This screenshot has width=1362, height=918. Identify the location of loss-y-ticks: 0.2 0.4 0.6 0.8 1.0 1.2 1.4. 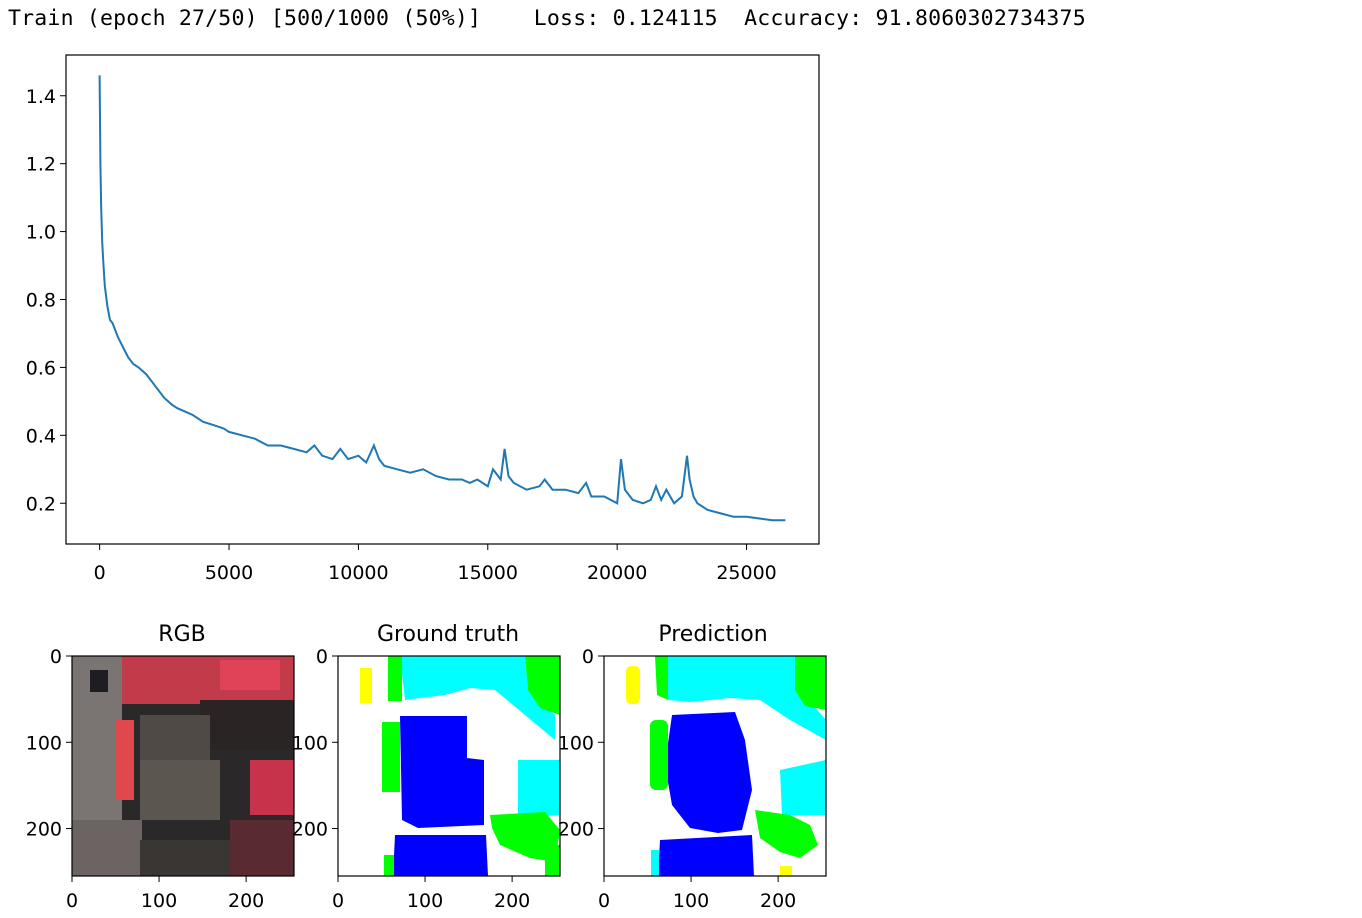
(46, 300).